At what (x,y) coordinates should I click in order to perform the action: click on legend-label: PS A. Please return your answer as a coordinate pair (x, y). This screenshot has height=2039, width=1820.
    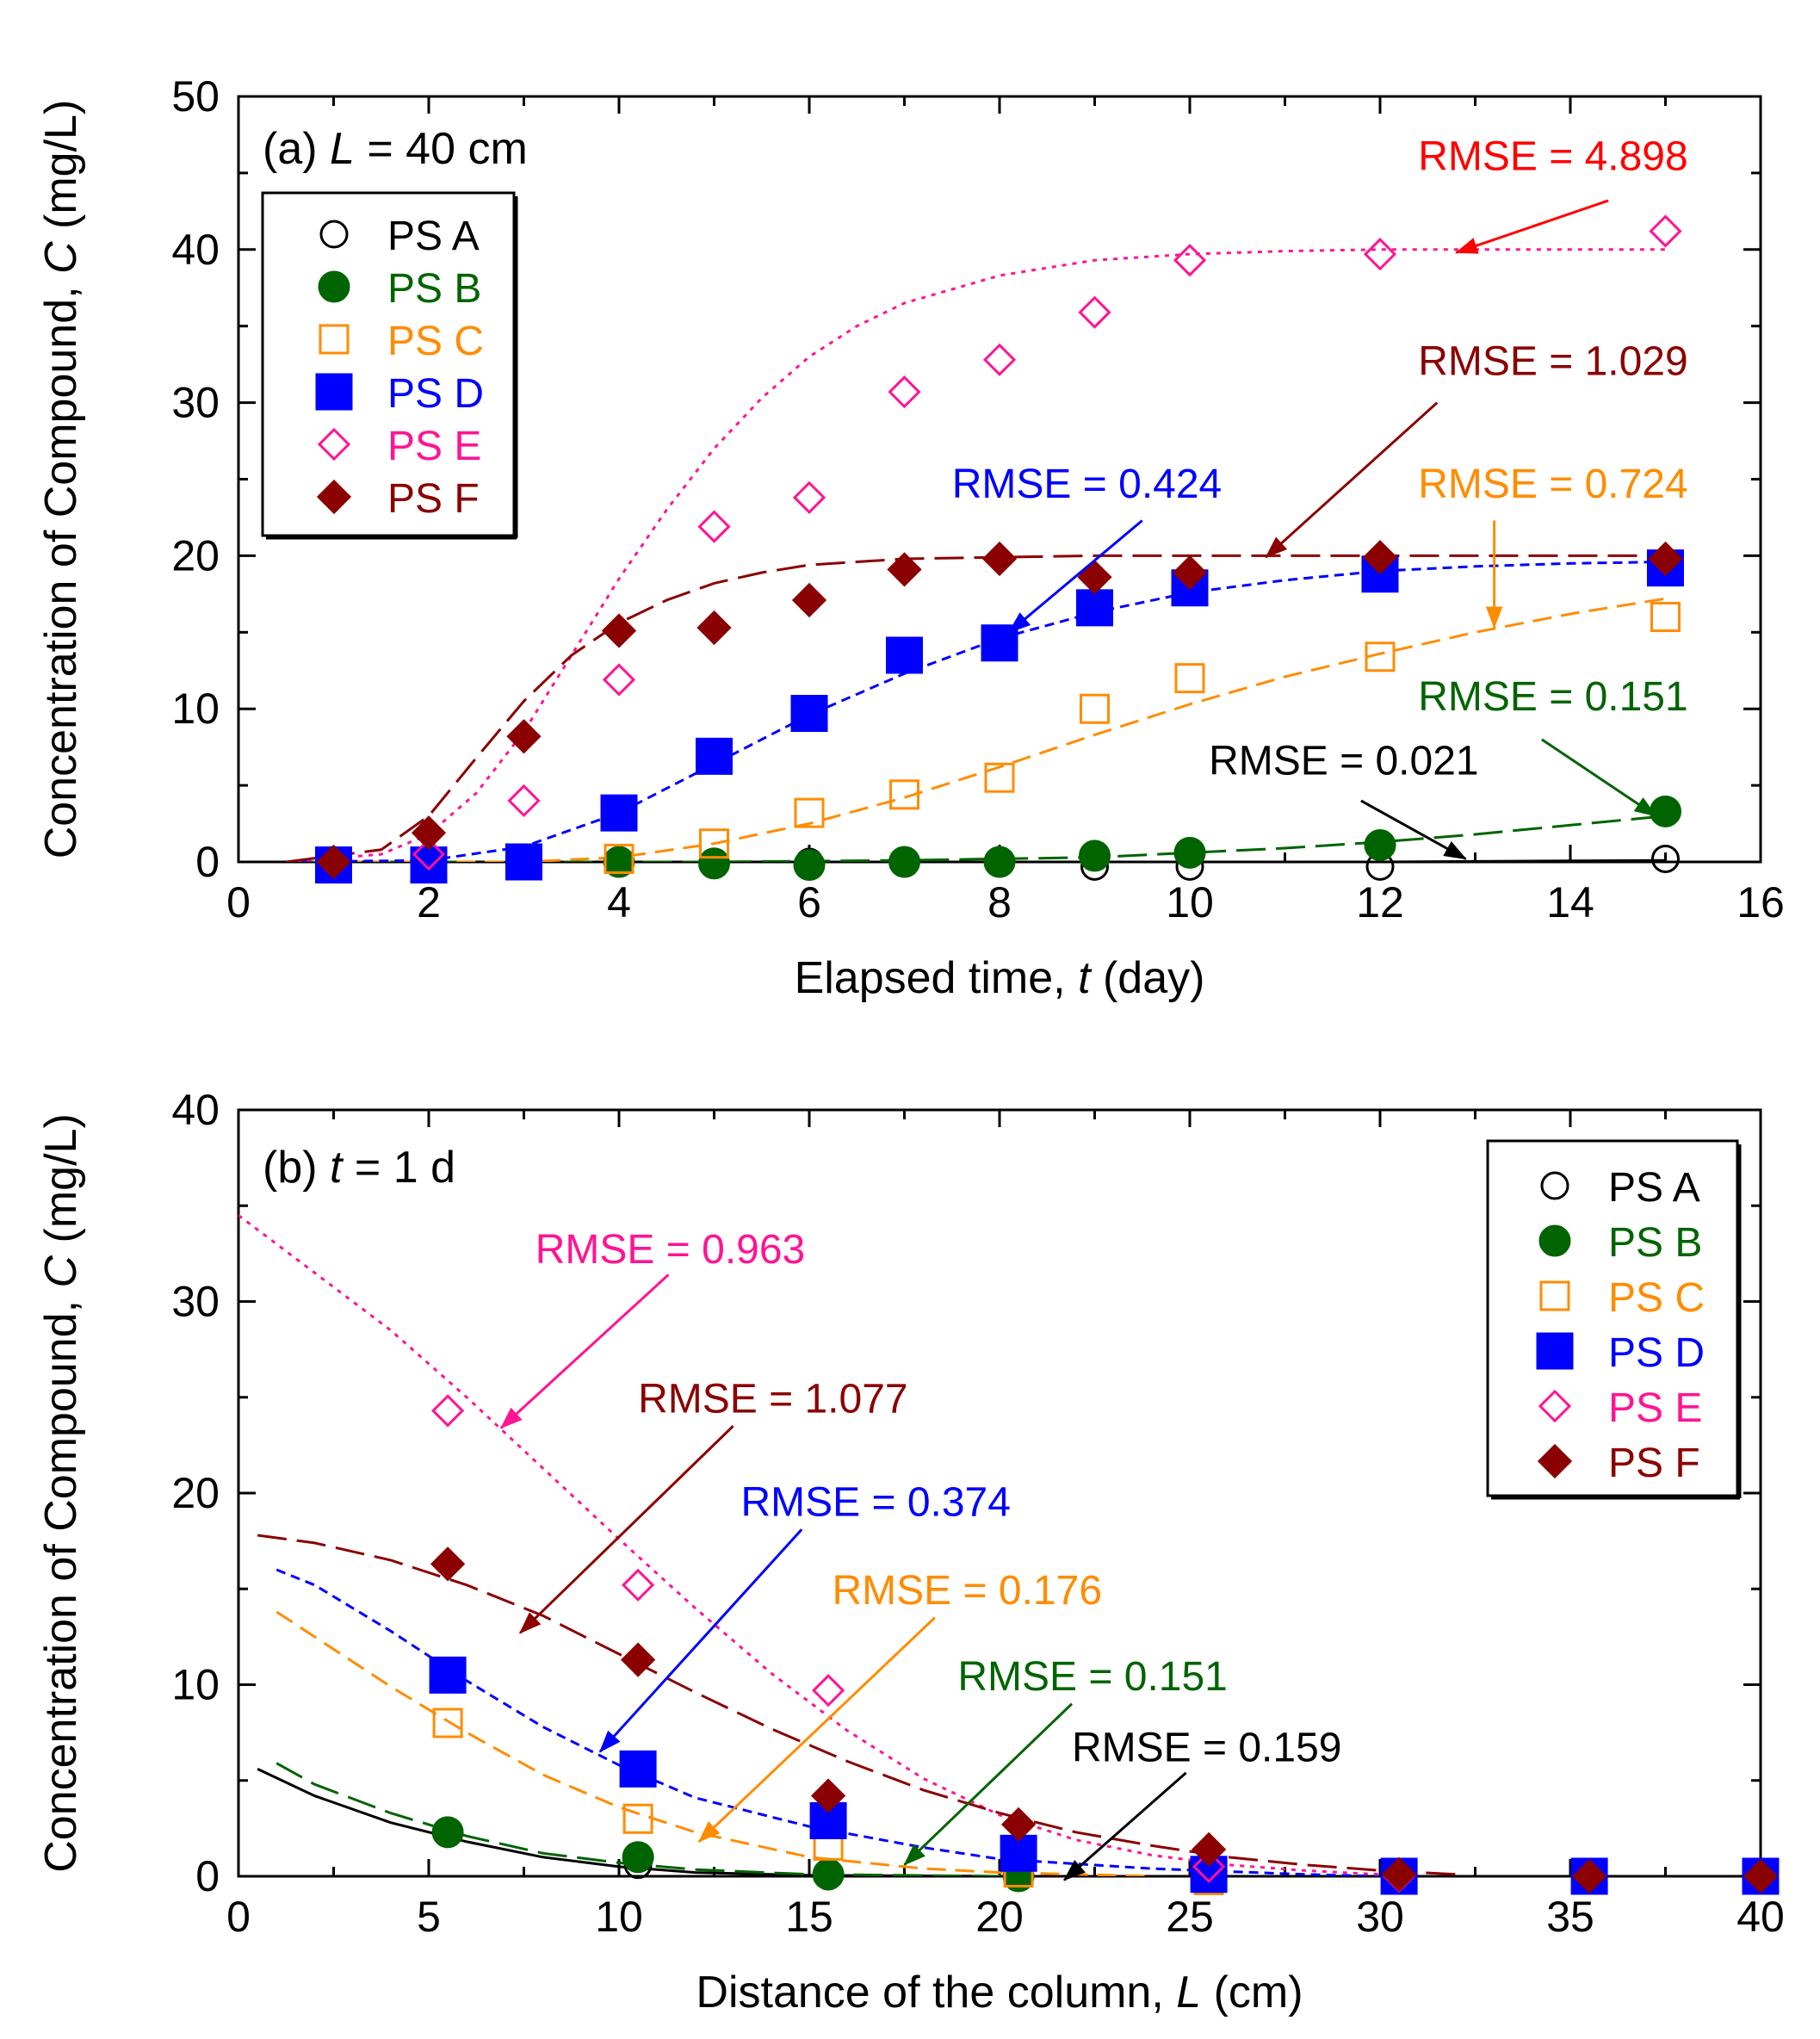
    Looking at the image, I should click on (1654, 1188).